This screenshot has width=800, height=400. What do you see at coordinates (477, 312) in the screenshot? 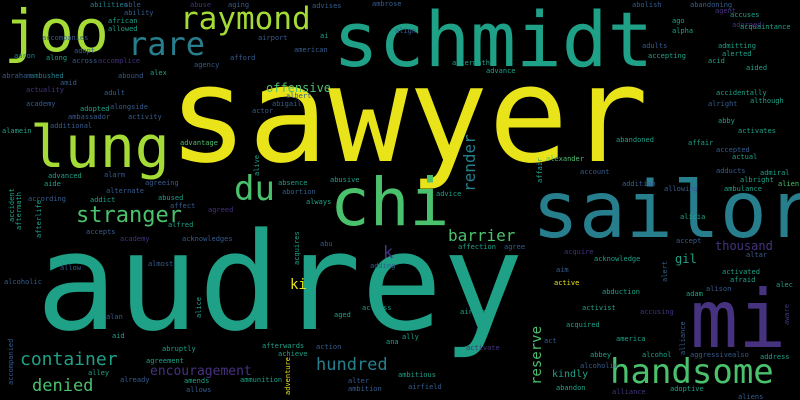
I see `word-aircraft: aircraft` at bounding box center [477, 312].